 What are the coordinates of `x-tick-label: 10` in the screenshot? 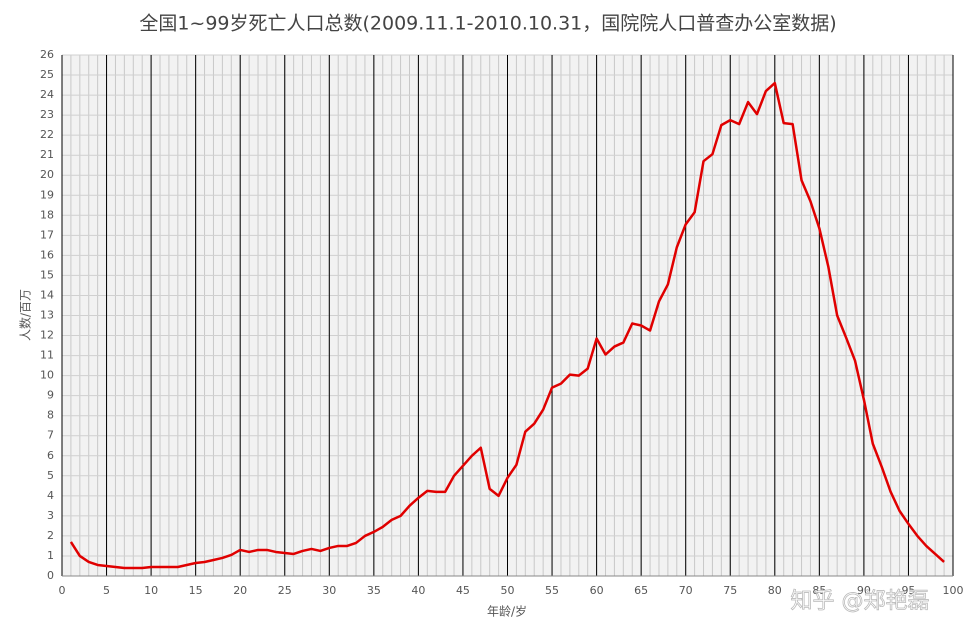 It's located at (151, 590).